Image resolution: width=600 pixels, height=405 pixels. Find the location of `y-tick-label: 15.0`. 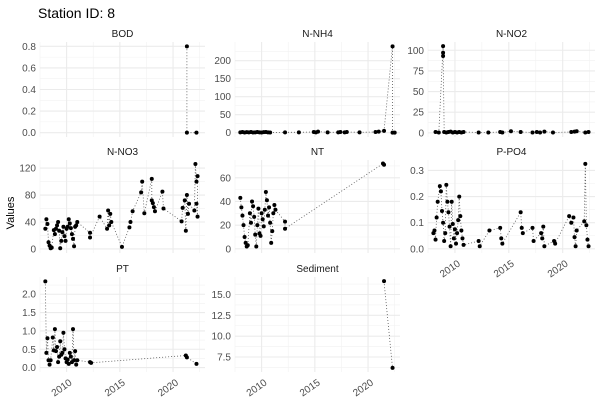

y-tick-label: 15.0 is located at coordinates (222, 295).